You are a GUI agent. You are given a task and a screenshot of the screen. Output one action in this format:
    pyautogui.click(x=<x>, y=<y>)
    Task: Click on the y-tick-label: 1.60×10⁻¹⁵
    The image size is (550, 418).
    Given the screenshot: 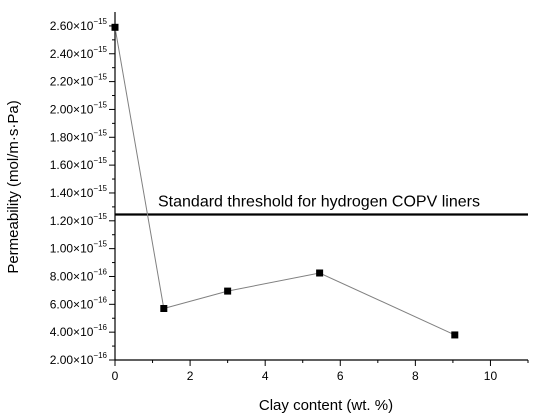 What is the action you would take?
    pyautogui.click(x=79, y=164)
    